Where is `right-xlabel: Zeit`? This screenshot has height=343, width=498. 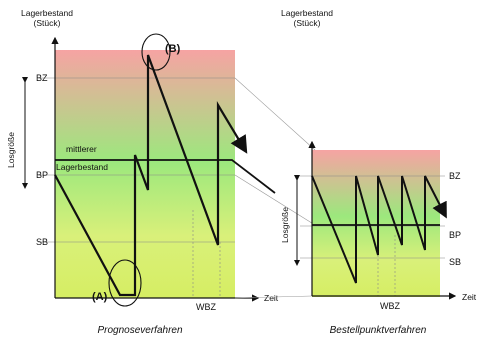
right-xlabel: Zeit is located at coordinates (469, 297).